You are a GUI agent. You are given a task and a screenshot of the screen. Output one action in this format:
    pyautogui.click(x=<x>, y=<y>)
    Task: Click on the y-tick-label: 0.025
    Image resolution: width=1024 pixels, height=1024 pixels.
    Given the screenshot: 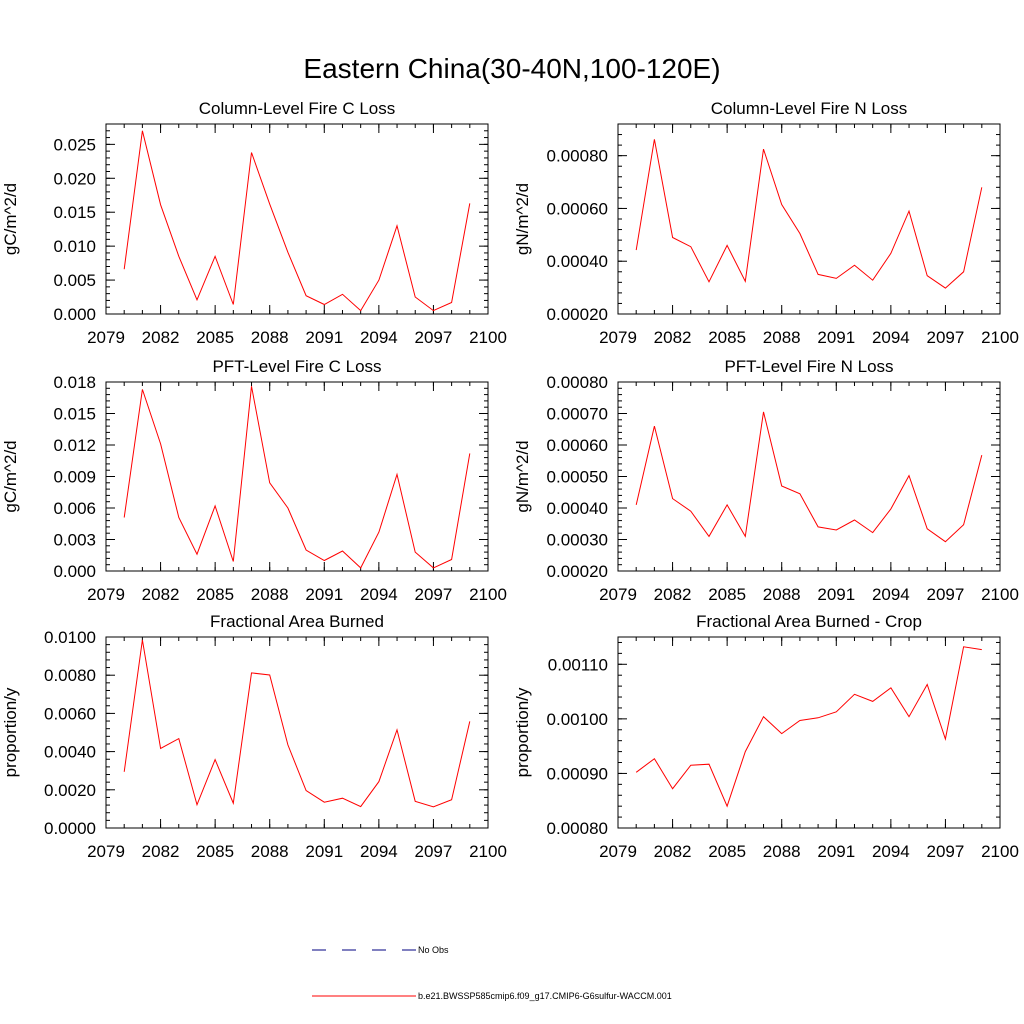 What is the action you would take?
    pyautogui.click(x=74, y=144)
    